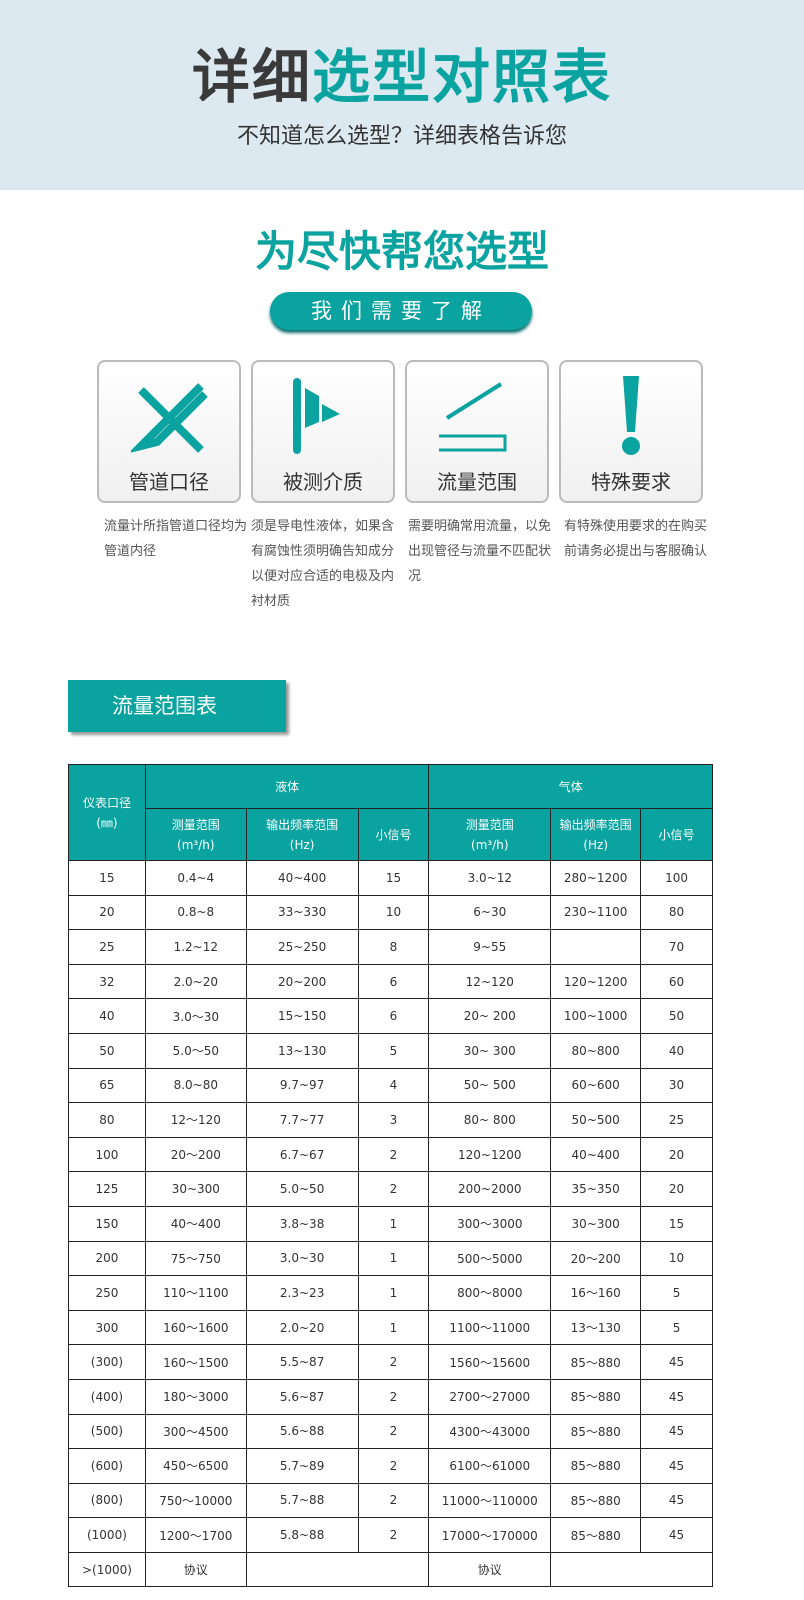  Describe the element at coordinates (177, 706) in the screenshot. I see `table-title: 流量范围表` at that location.